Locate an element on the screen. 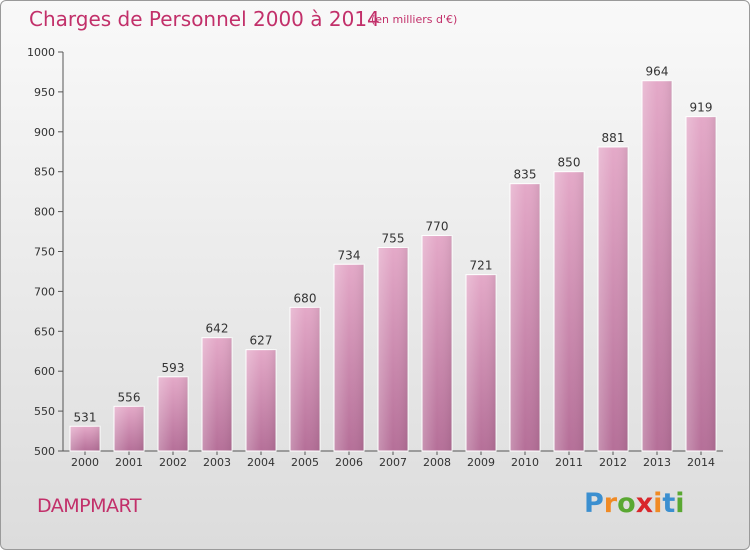 This screenshot has width=750, height=550. bar-value-label: 850 is located at coordinates (569, 163).